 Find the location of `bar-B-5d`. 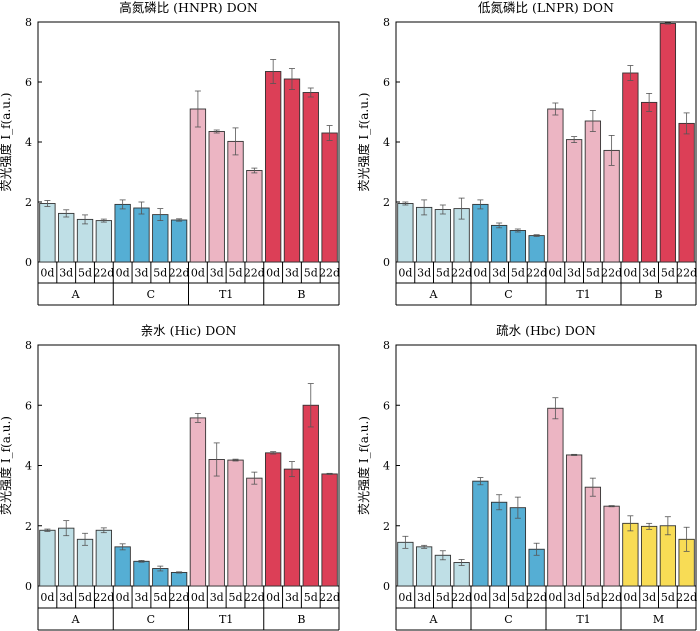

bar-B-5d is located at coordinates (310, 495).